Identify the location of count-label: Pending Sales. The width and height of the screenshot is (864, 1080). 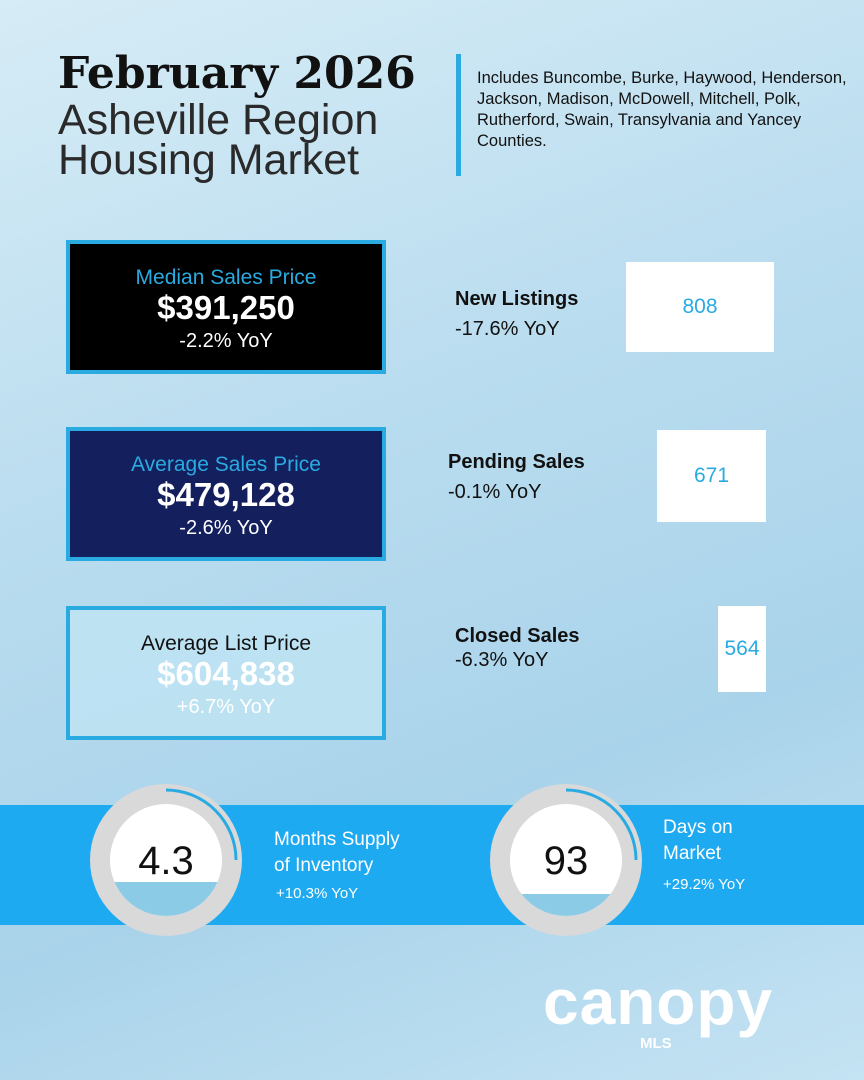
(516, 462).